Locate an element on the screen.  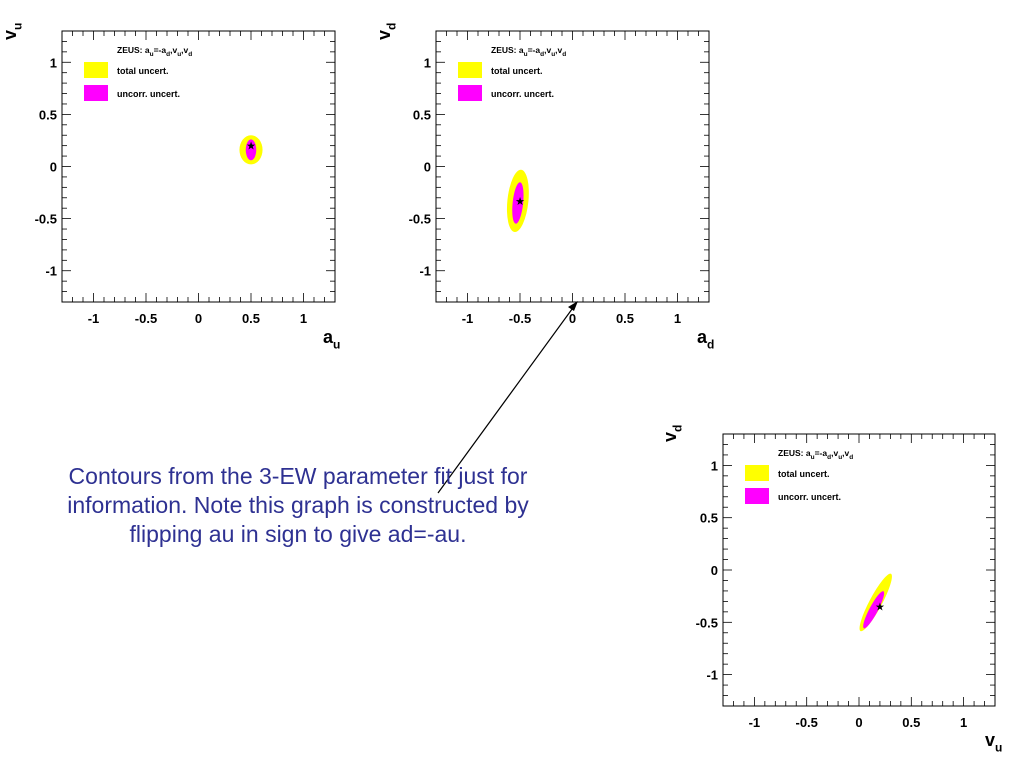
annotation-arrow-line is located at coordinates (506, 399).